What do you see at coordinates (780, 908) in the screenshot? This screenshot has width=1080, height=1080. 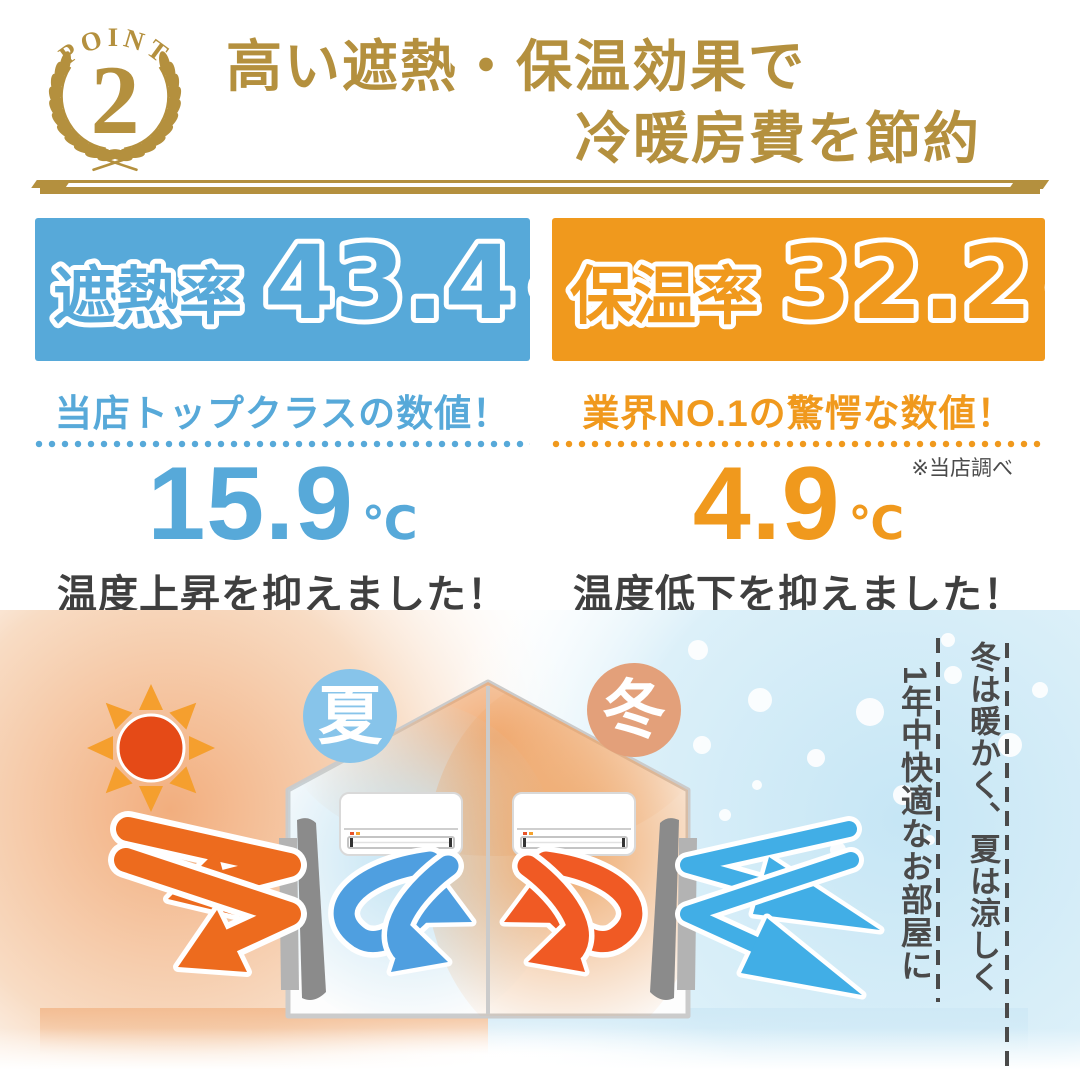 I see `cold-deflect-arrows-icon` at bounding box center [780, 908].